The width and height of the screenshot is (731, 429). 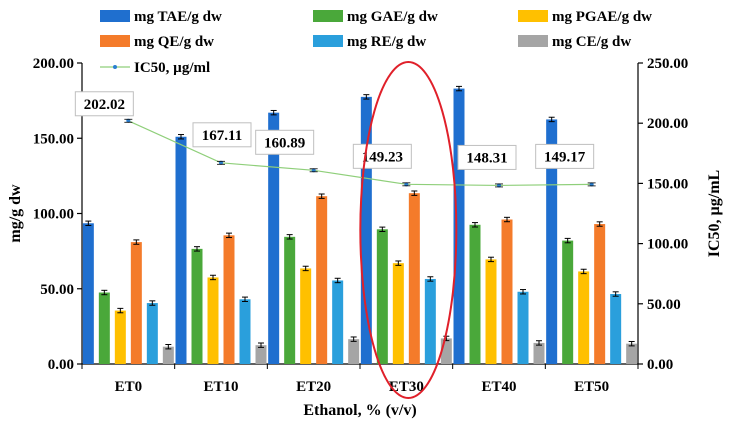 I want to click on x-tick-label: ET40, so click(x=498, y=387).